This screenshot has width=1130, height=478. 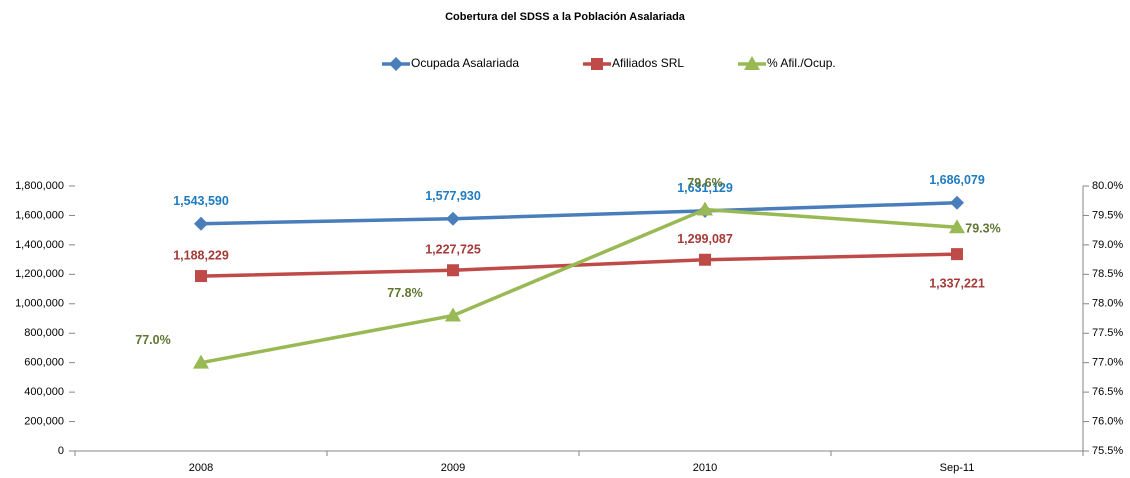 I want to click on y-tick-label: 0, so click(x=61, y=451).